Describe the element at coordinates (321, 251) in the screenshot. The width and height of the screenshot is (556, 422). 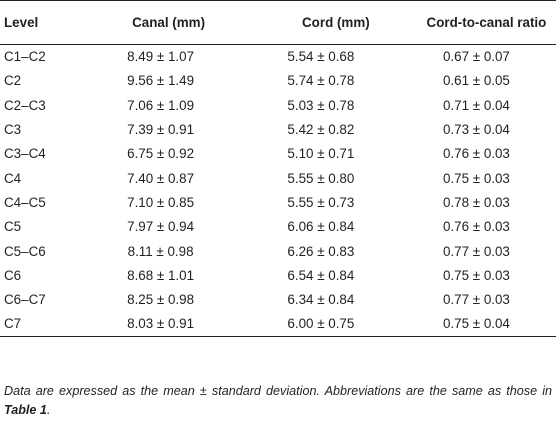
I see `cell-cord: 6.26 ± 0.83` at that location.